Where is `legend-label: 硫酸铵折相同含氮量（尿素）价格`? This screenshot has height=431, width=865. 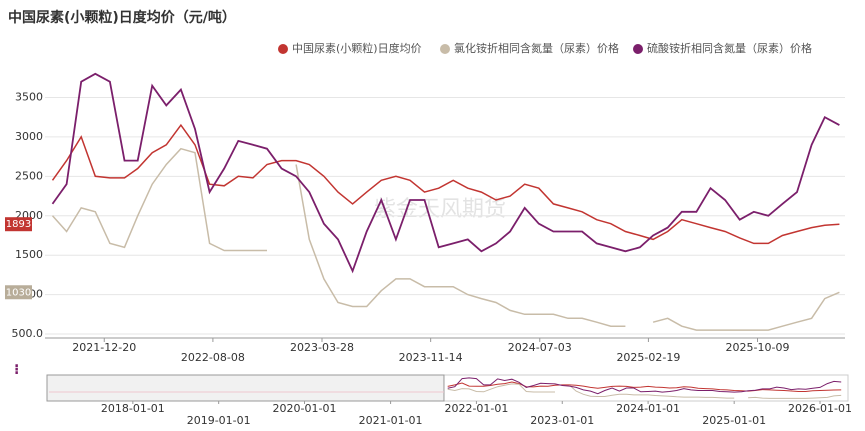 legend-label: 硫酸铵折相同含氮量（尿素）价格 is located at coordinates (729, 48).